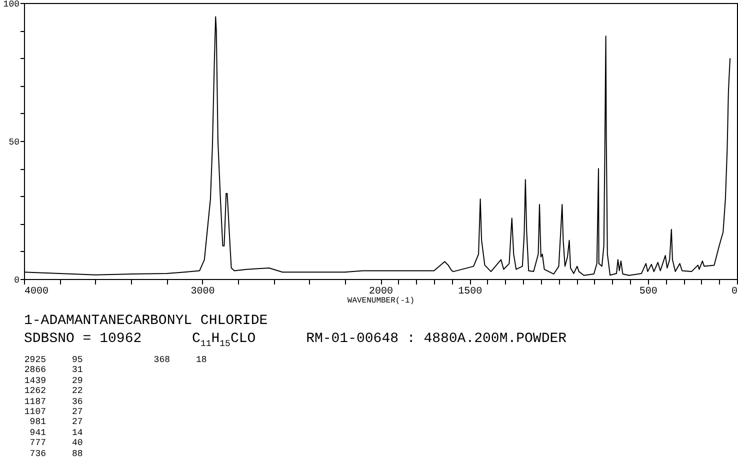 This screenshot has height=457, width=738. Describe the element at coordinates (53, 391) in the screenshot. I see `text: 1262 22` at that location.